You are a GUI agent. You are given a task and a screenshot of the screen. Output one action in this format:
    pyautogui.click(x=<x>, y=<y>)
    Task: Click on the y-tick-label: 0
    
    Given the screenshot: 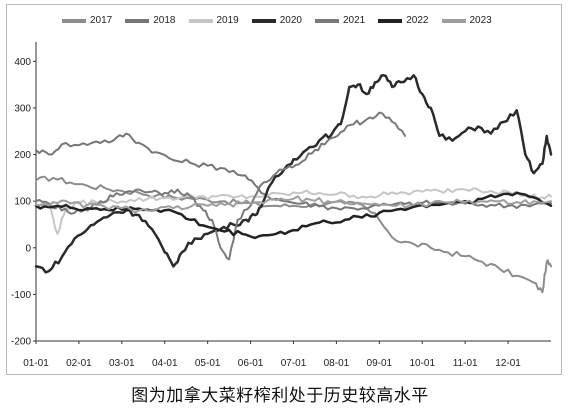 What is the action you would take?
    pyautogui.click(x=28, y=248)
    